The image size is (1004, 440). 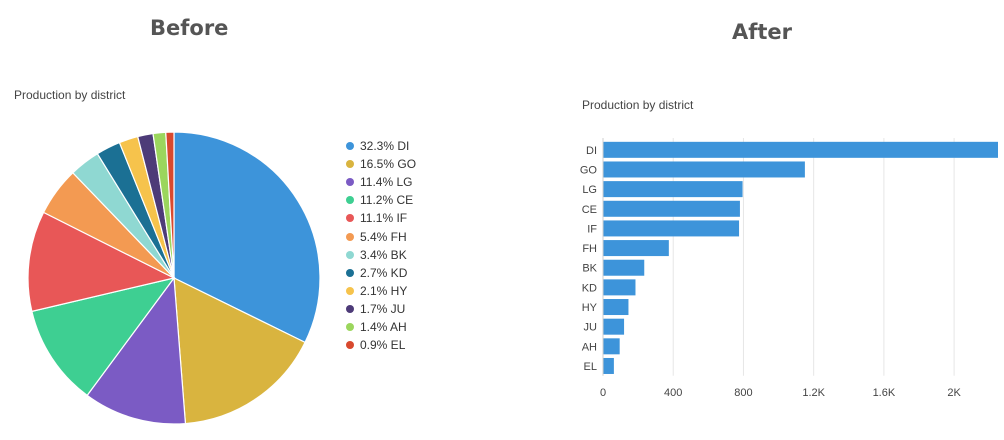 I want to click on legend-label: 0.9% EL, so click(x=383, y=345).